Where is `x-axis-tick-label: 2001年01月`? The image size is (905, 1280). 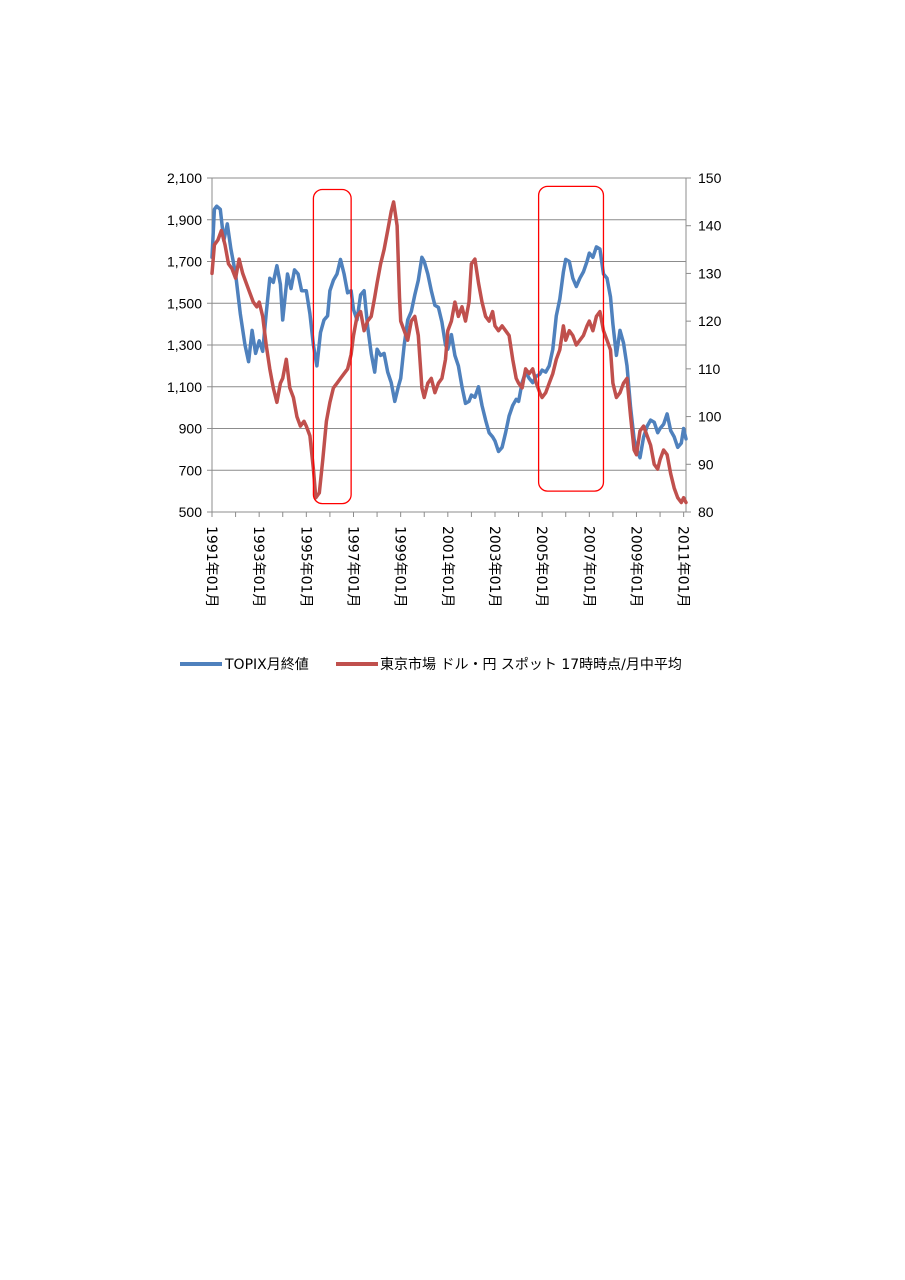 x-axis-tick-label: 2001年01月 is located at coordinates (447, 566).